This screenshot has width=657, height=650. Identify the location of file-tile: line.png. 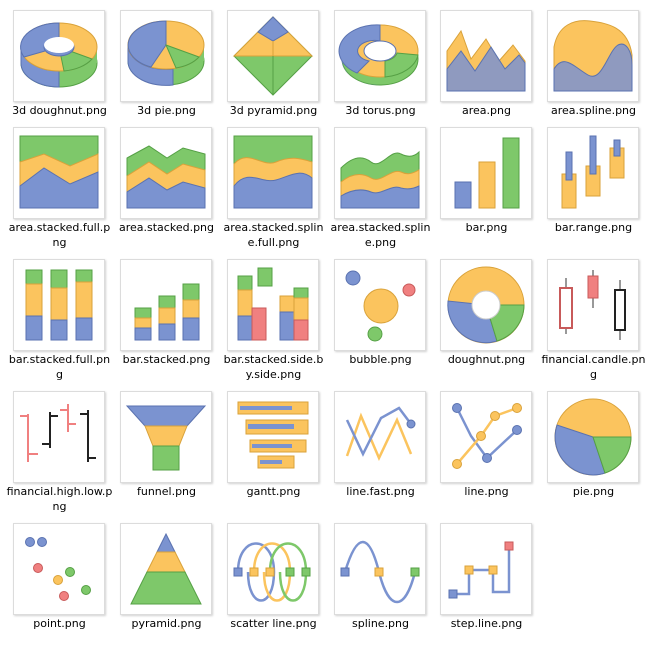
(486, 445).